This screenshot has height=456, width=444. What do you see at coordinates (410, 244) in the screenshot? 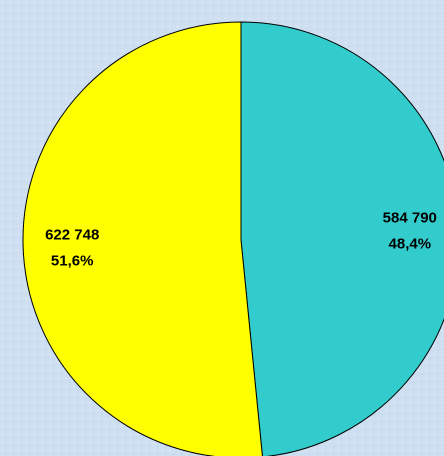
I see `percent-label: 48,4%` at bounding box center [410, 244].